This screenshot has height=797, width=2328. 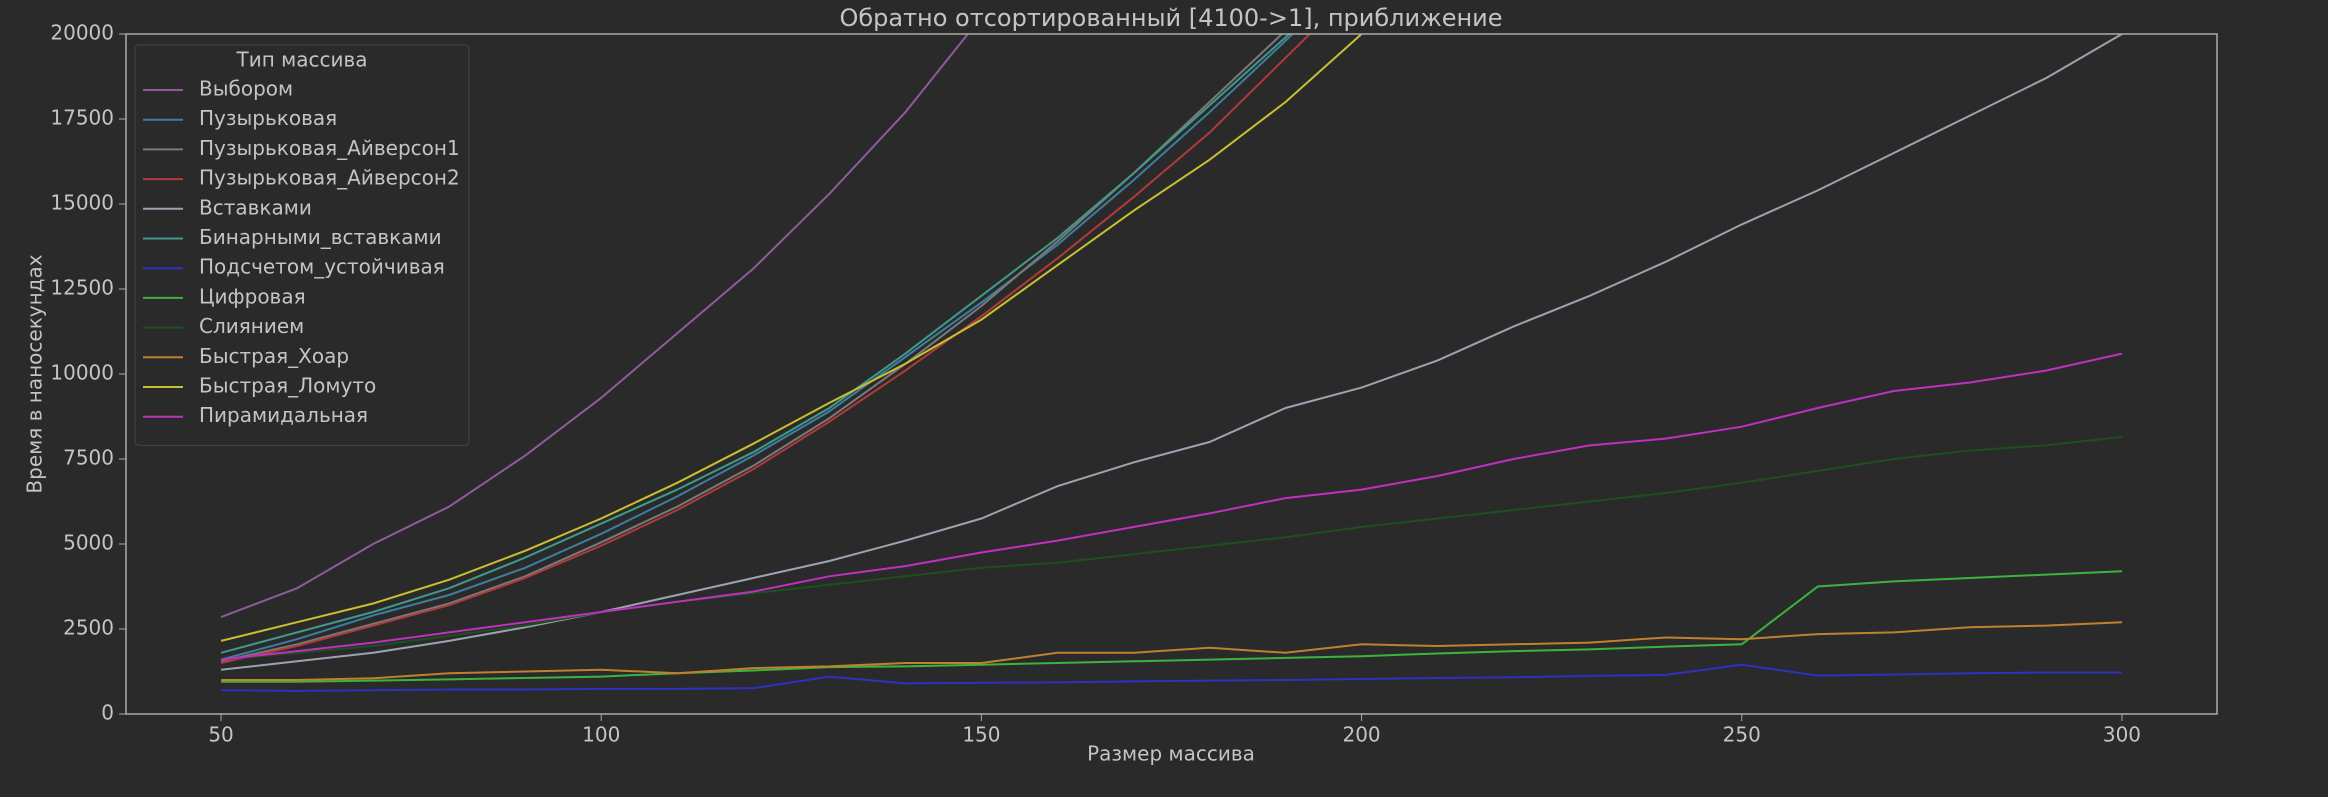 What do you see at coordinates (1171, 754) in the screenshot?
I see `x-axis-label: Размер массива` at bounding box center [1171, 754].